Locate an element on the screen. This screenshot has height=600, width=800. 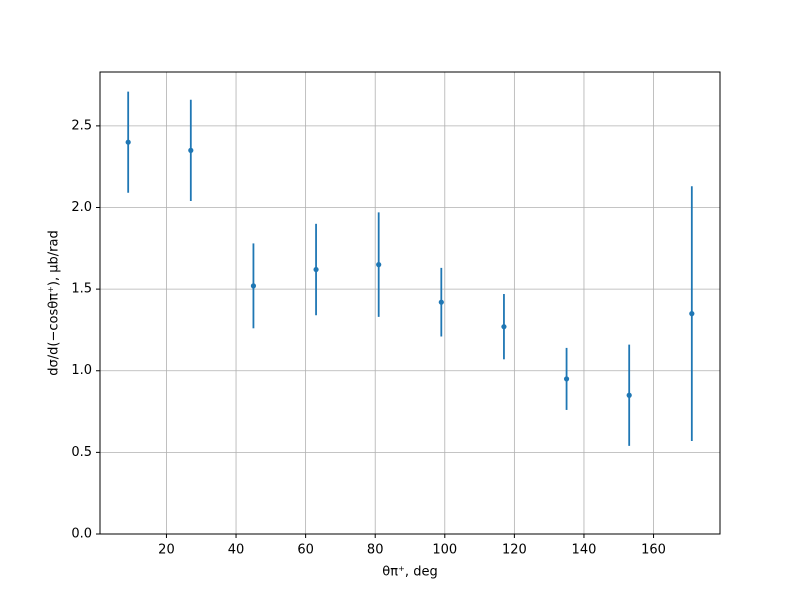
x-tick-label: 20 is located at coordinates (166, 550).